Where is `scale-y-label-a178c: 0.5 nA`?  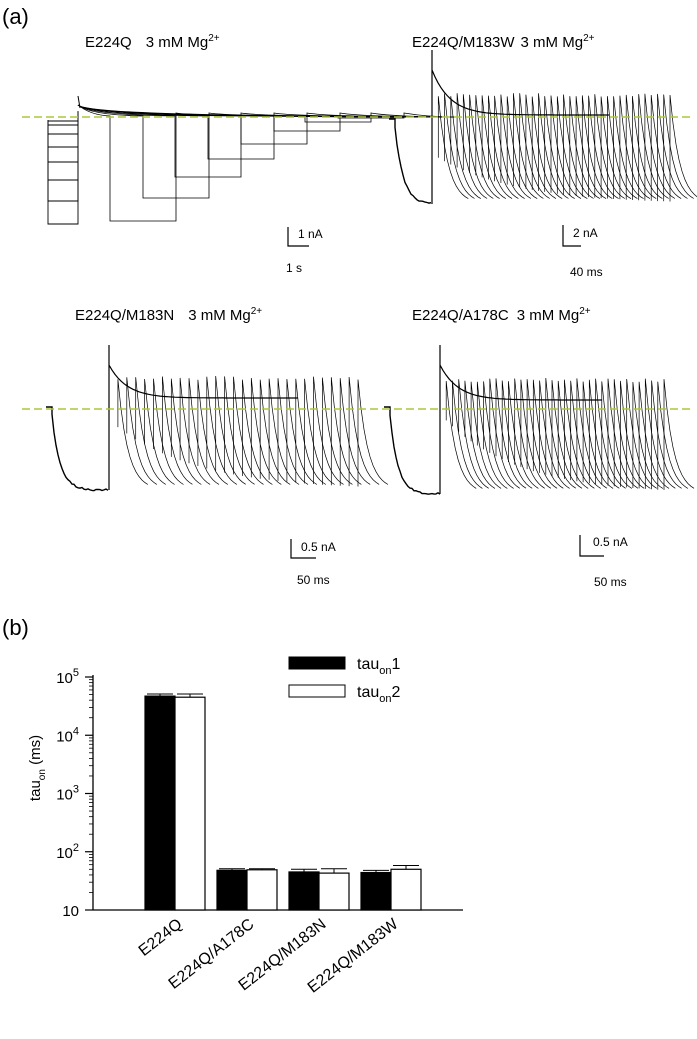
scale-y-label-a178c: 0.5 nA is located at coordinates (610, 542).